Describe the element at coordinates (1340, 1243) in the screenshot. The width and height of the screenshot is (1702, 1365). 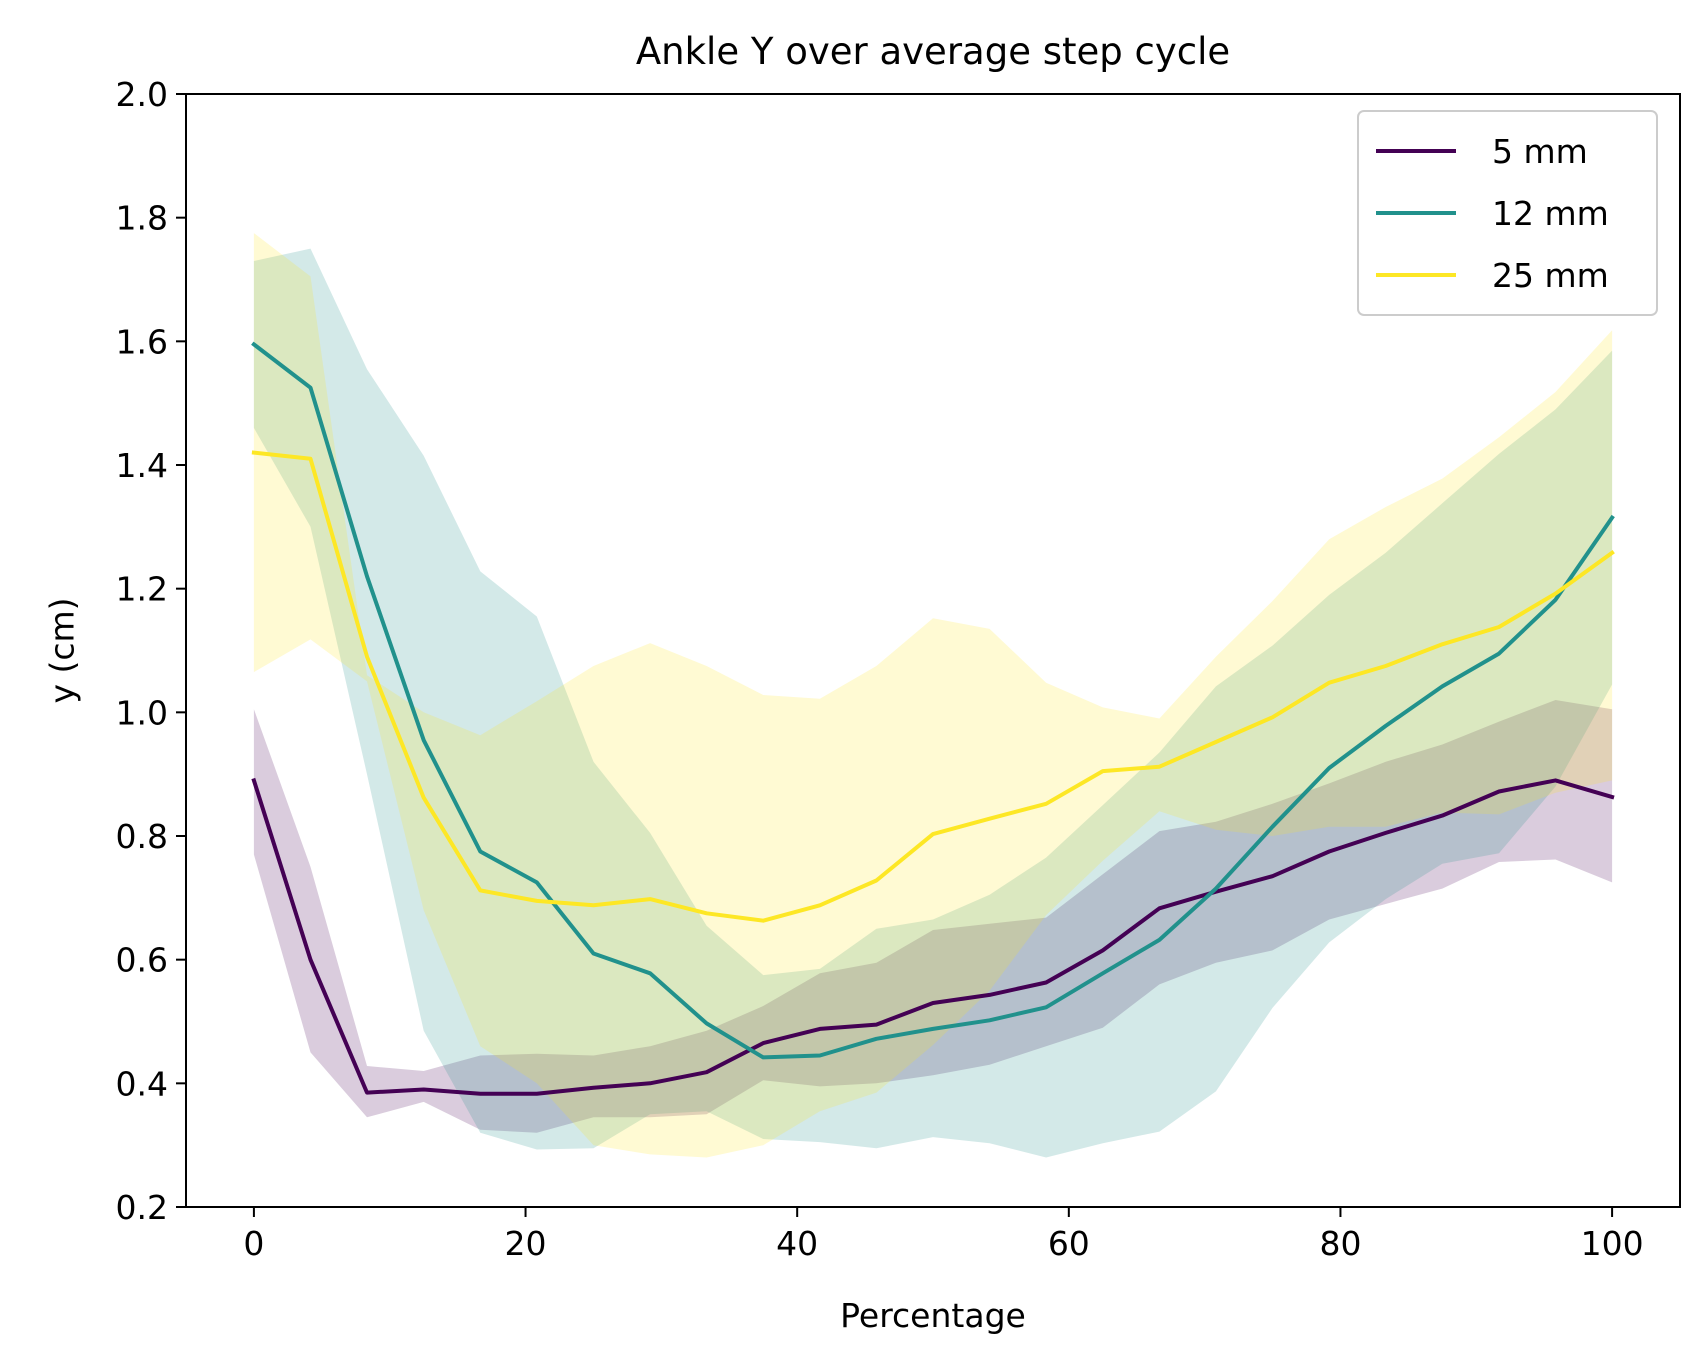
I see `x-tick-label: 80` at that location.